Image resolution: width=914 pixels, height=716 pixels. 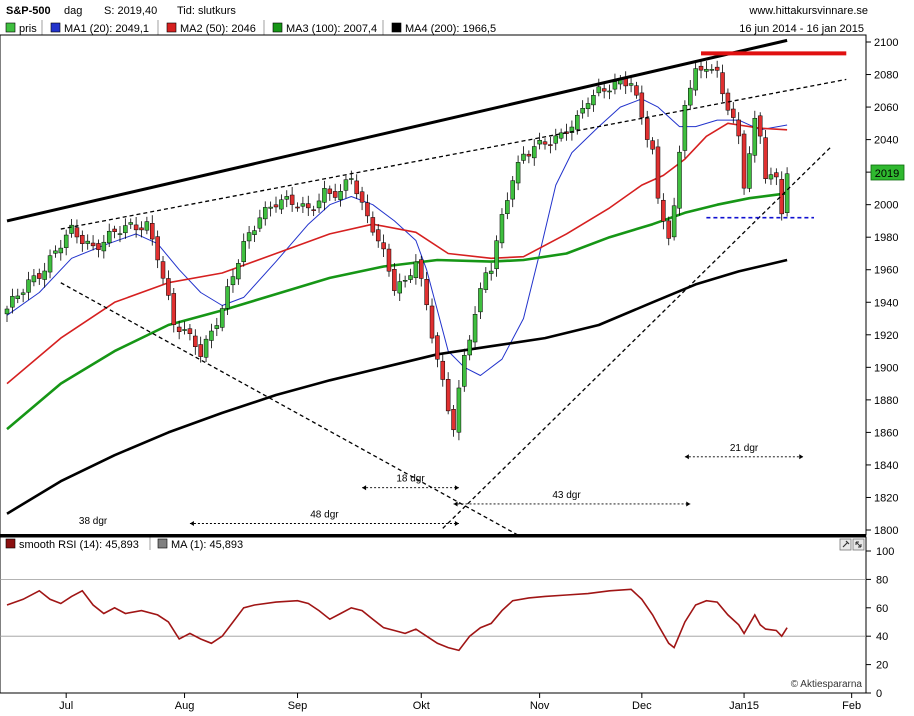 What do you see at coordinates (206, 11) in the screenshot?
I see `time-basis: Tid: slutkurs` at bounding box center [206, 11].